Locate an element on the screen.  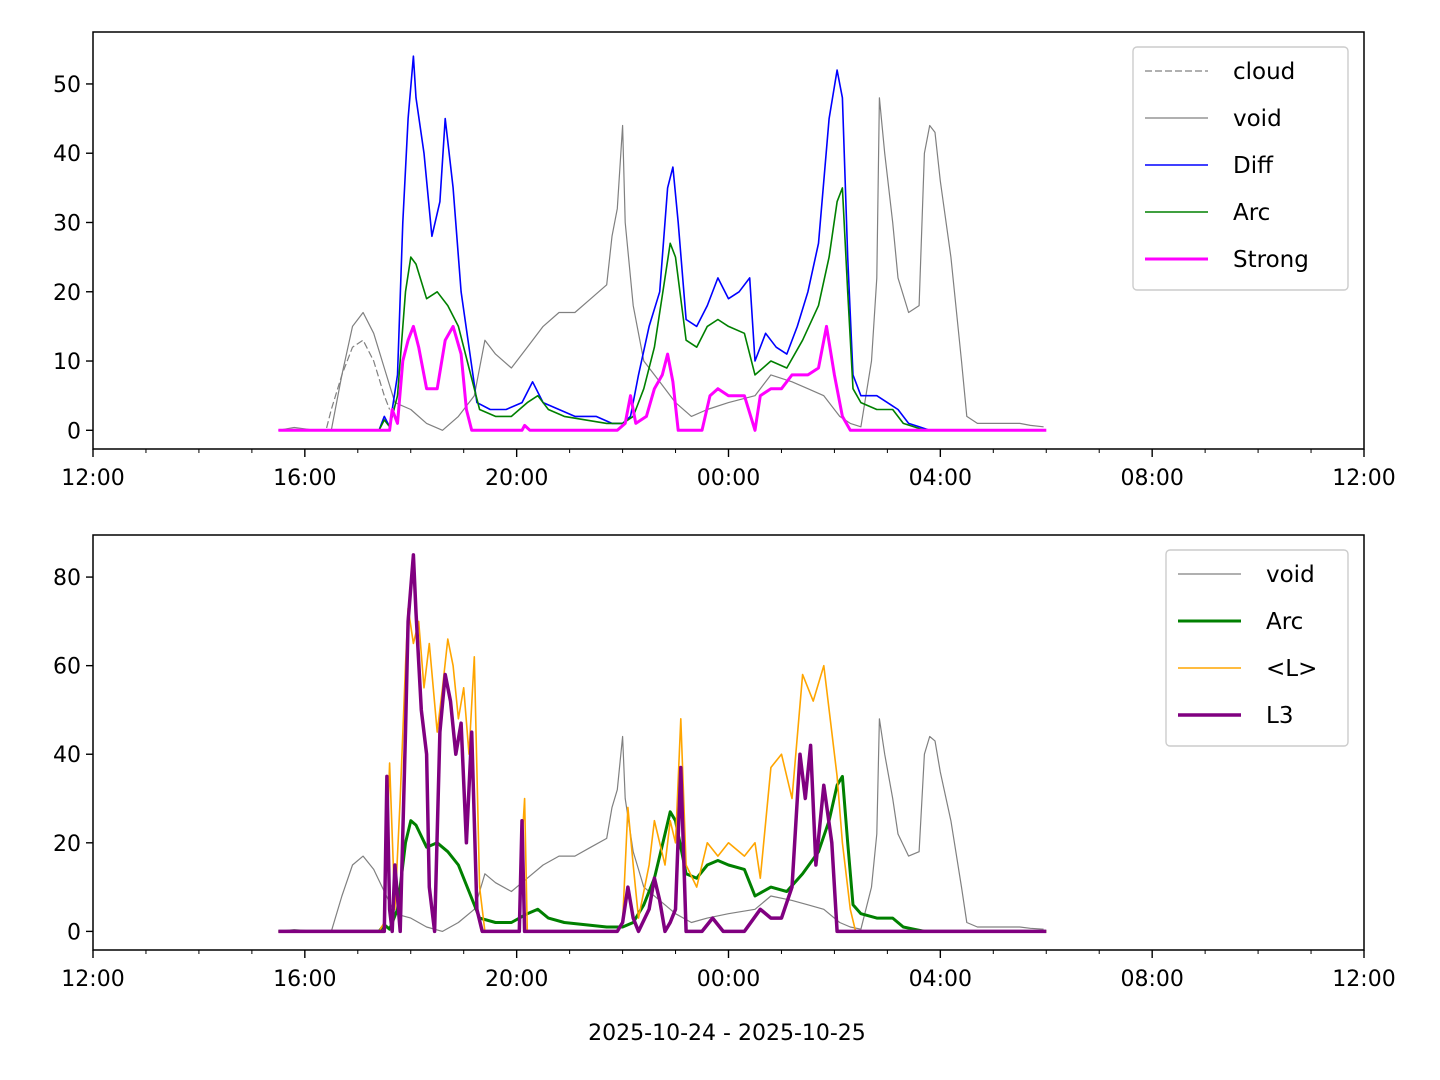
legend-label: L3 is located at coordinates (1279, 716).